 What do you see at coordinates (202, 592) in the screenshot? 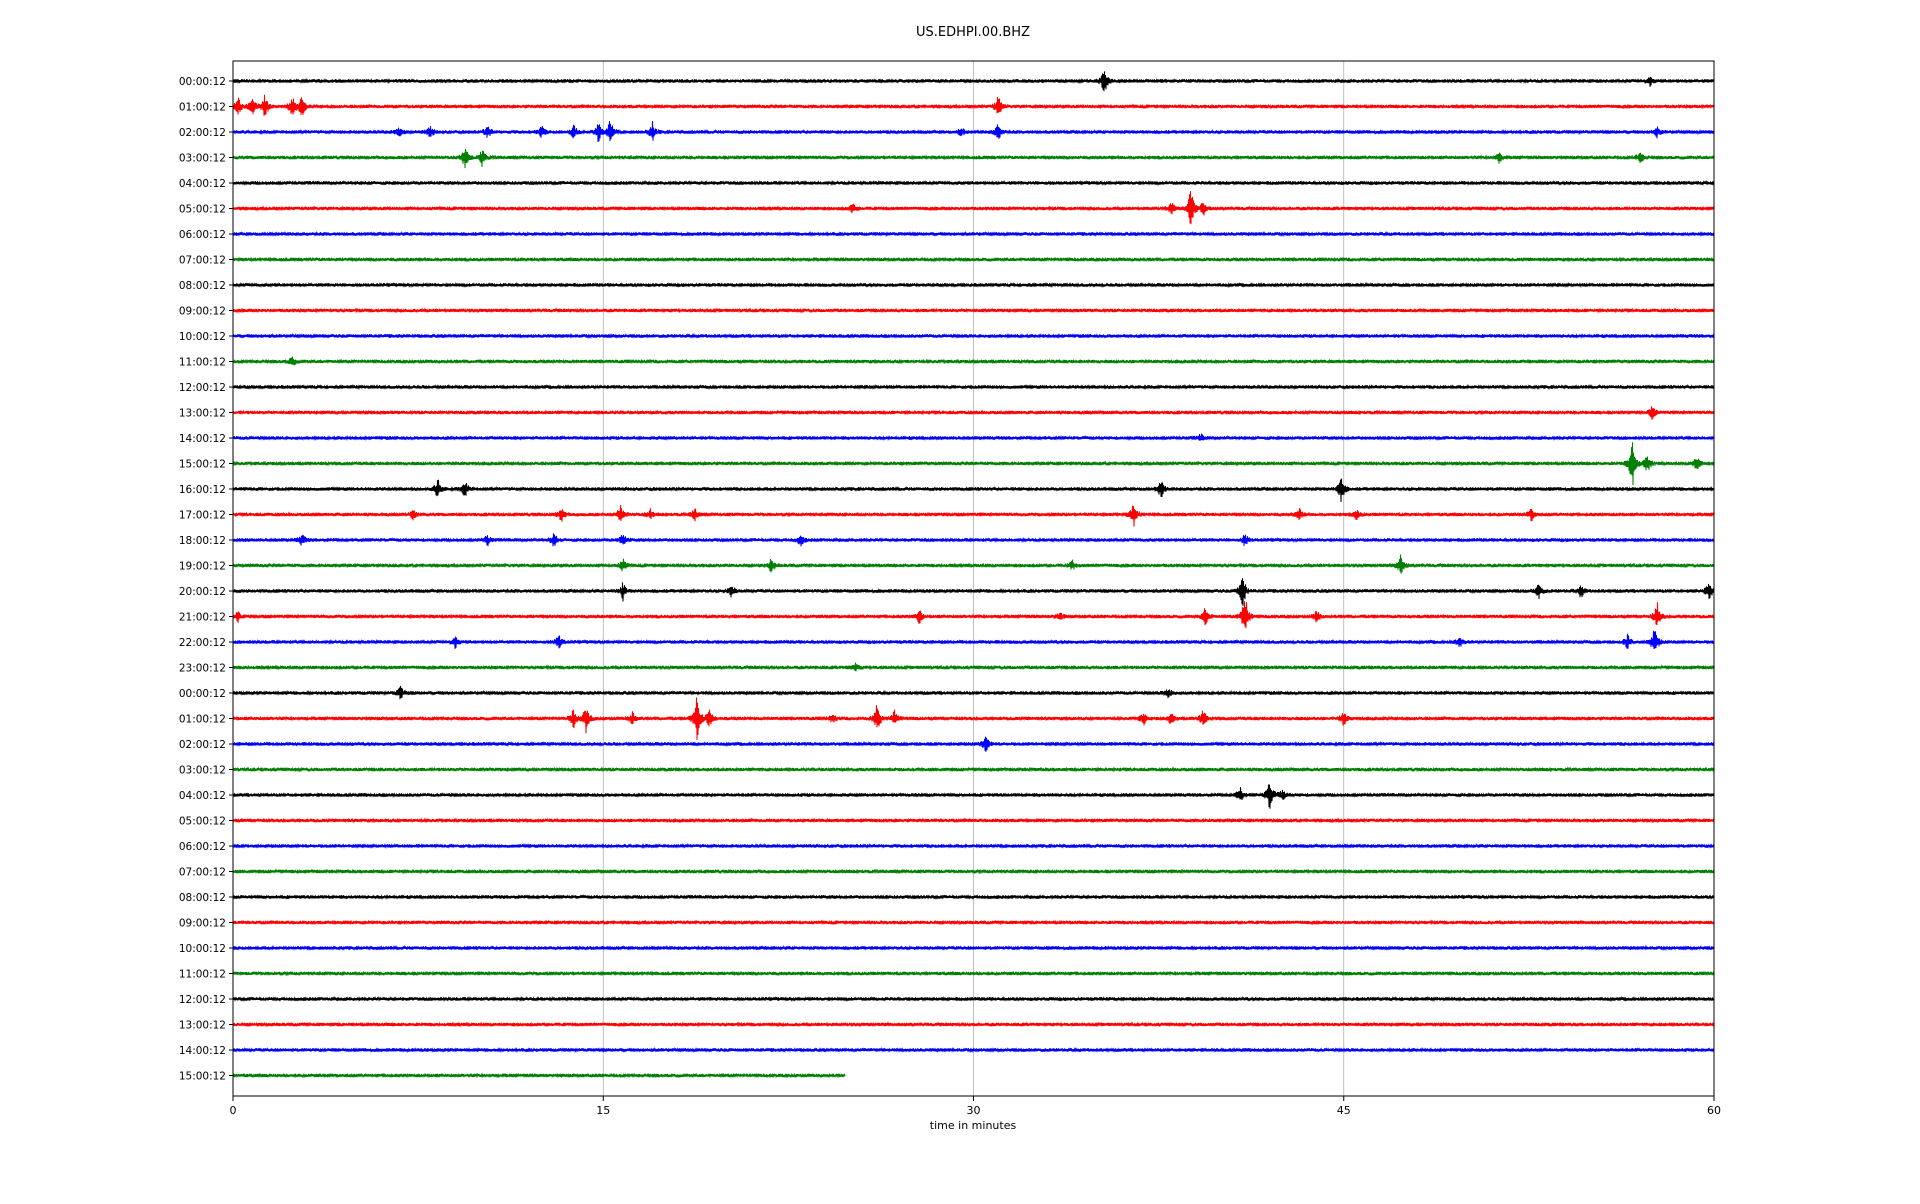
I see `row-label: 20:00:12` at bounding box center [202, 592].